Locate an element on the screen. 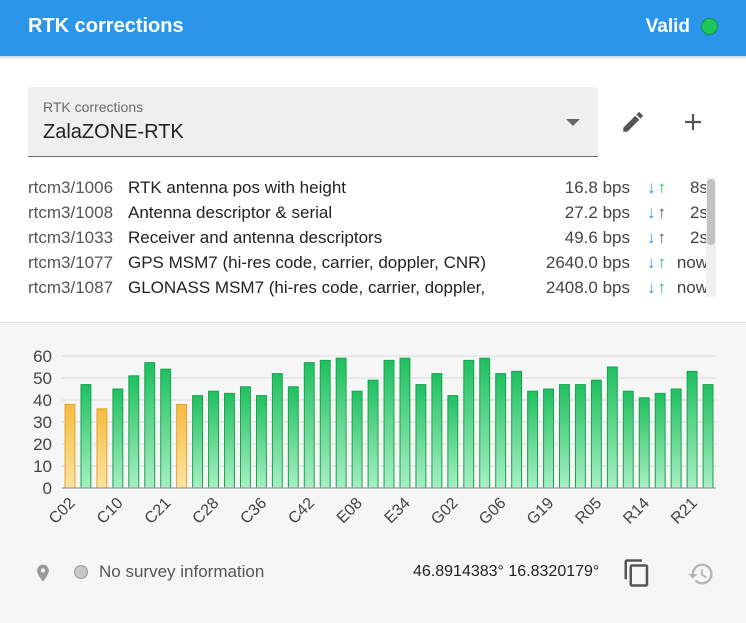 The image size is (746, 623). message-age: now is located at coordinates (692, 287).